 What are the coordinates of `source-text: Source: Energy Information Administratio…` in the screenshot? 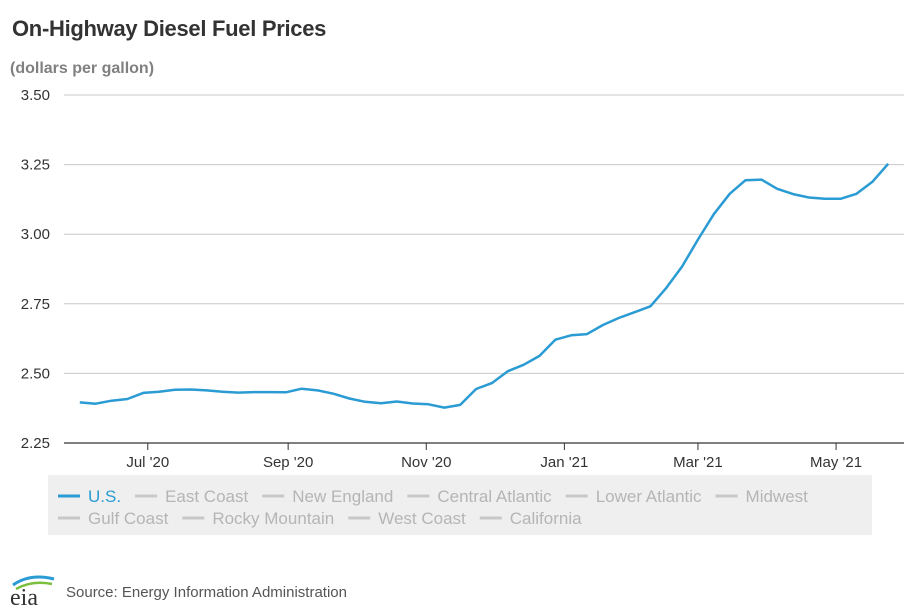 It's located at (206, 592).